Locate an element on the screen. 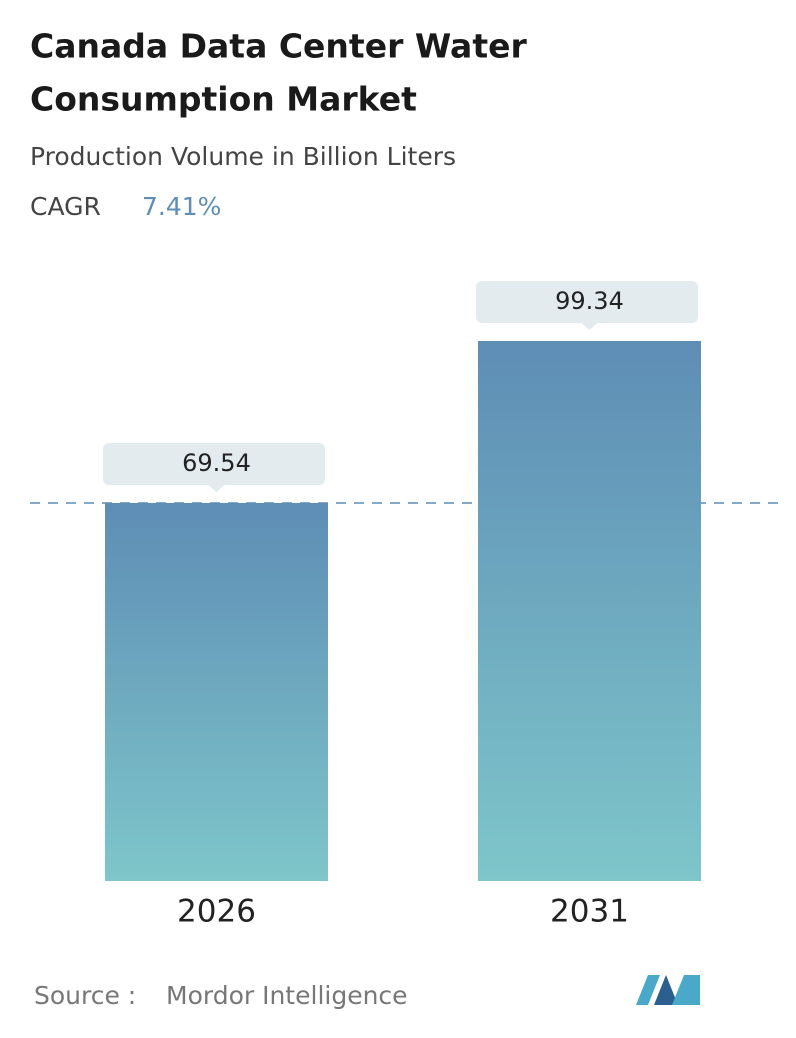  subtitle: Production Volume in Billion Liters is located at coordinates (243, 156).